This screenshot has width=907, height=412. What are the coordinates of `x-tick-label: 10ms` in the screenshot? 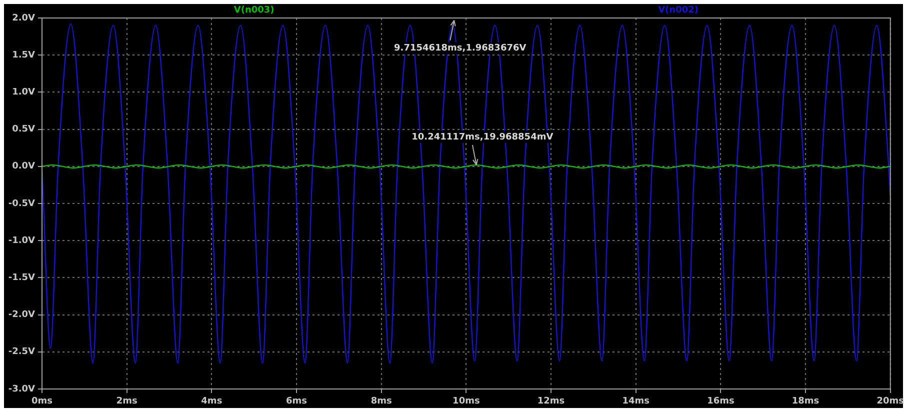 It's located at (466, 401).